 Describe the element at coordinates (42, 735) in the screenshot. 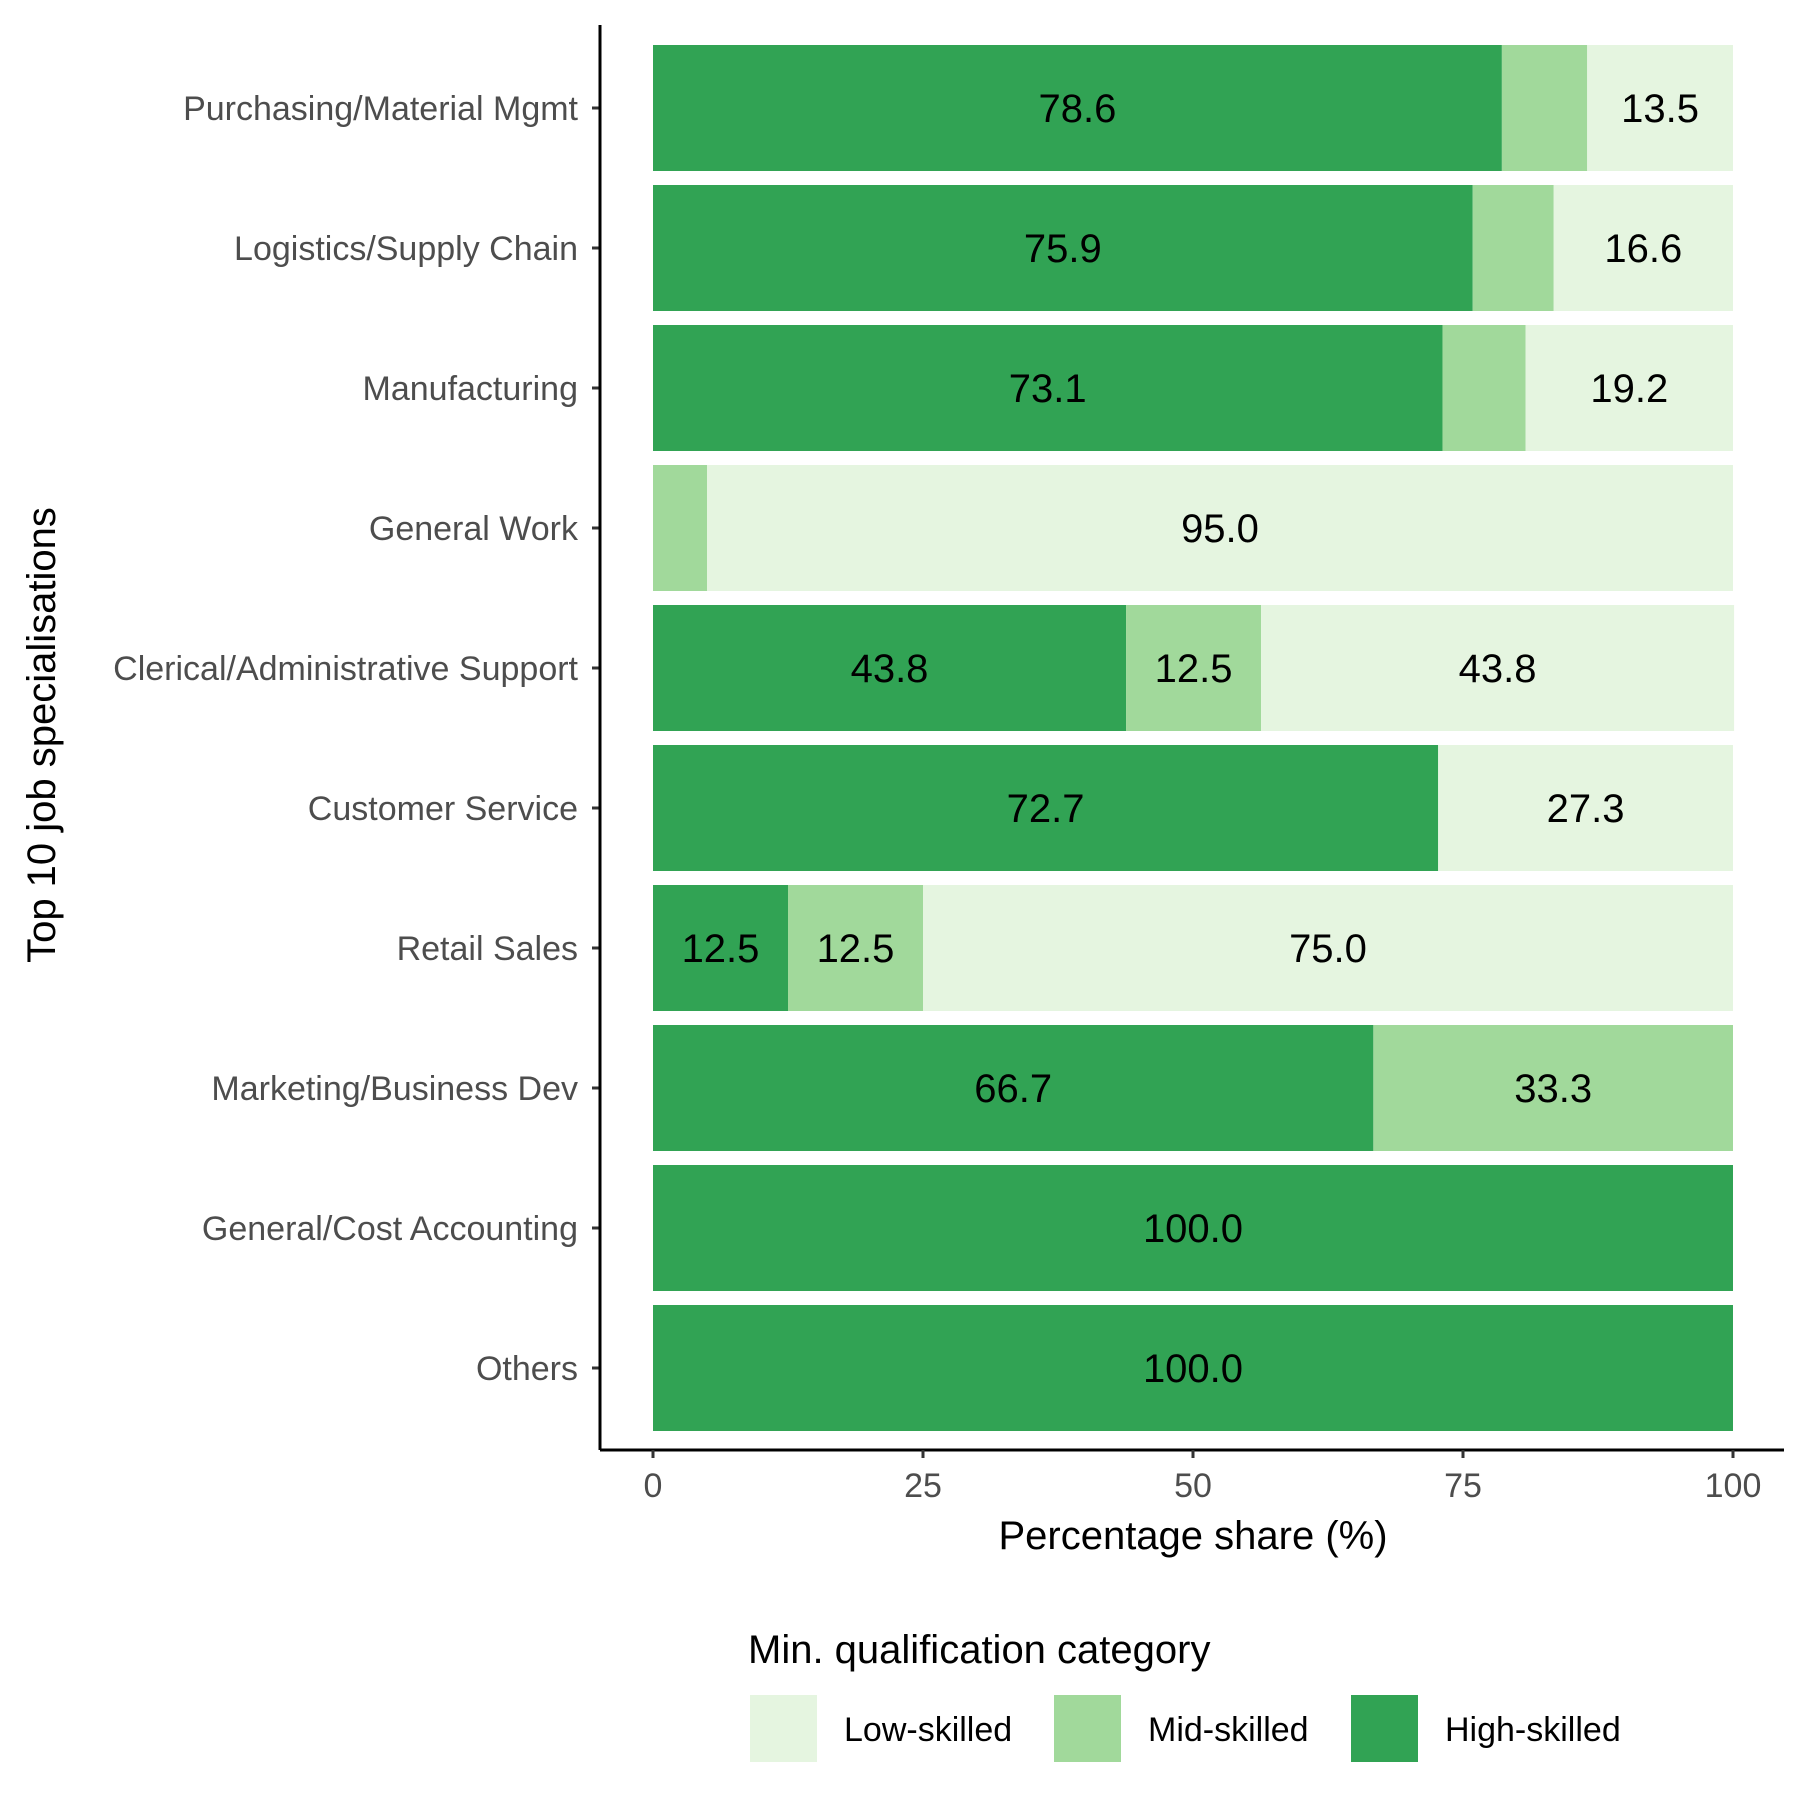

I see `y-axis-title: Top 10 job specialisations` at that location.